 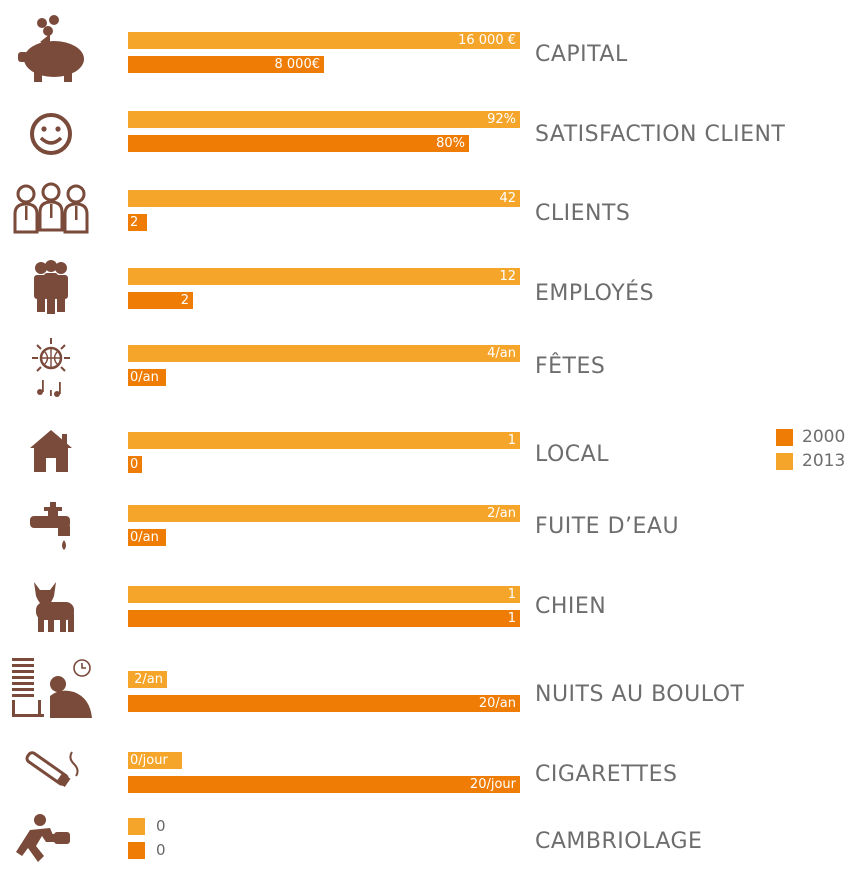 What do you see at coordinates (298, 143) in the screenshot?
I see `bar-2000-satisfaction-client: 80%` at bounding box center [298, 143].